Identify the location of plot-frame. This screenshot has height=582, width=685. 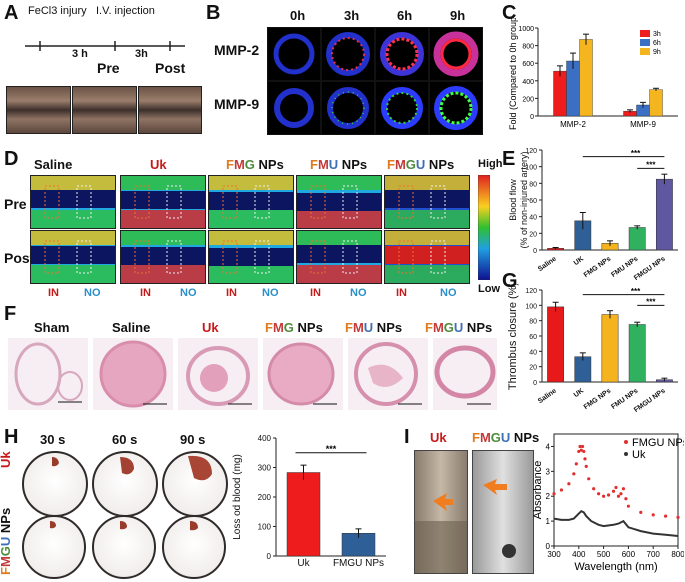
(616, 490).